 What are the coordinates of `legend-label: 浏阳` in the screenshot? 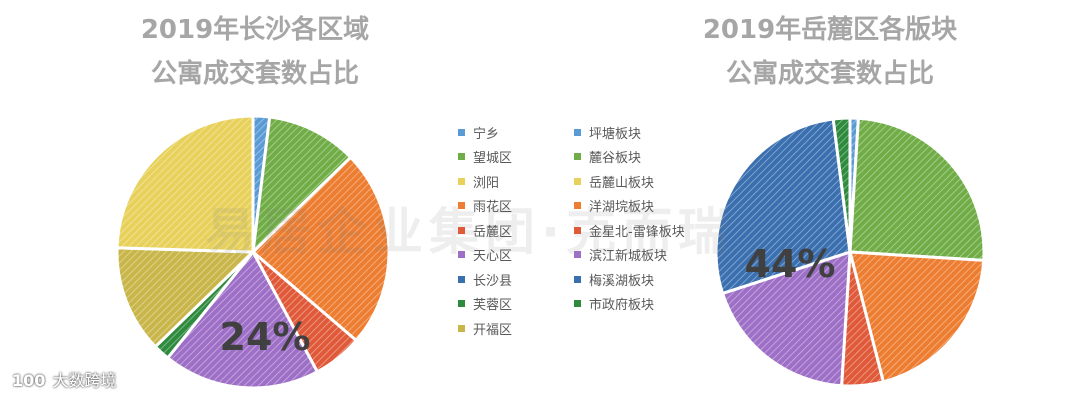 It's located at (486, 183).